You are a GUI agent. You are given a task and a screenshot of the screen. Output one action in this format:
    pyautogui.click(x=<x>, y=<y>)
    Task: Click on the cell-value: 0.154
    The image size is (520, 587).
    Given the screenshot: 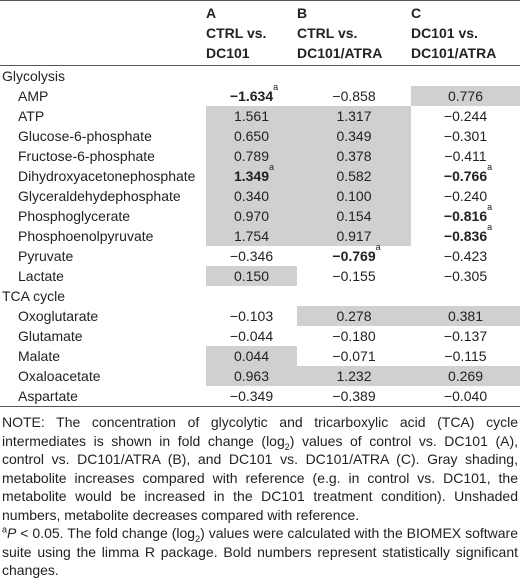 What is the action you would take?
    pyautogui.click(x=354, y=216)
    